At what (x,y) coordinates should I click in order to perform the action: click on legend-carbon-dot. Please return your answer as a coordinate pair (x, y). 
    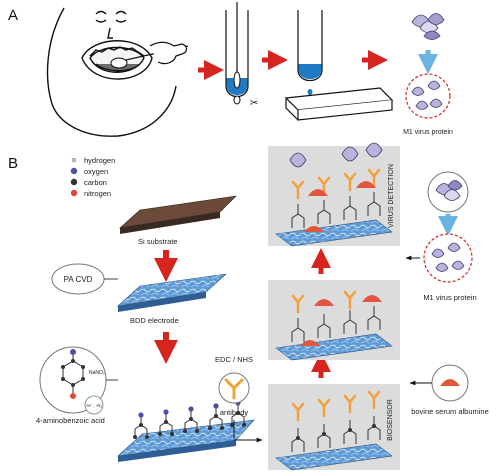
    Looking at the image, I should click on (74, 182).